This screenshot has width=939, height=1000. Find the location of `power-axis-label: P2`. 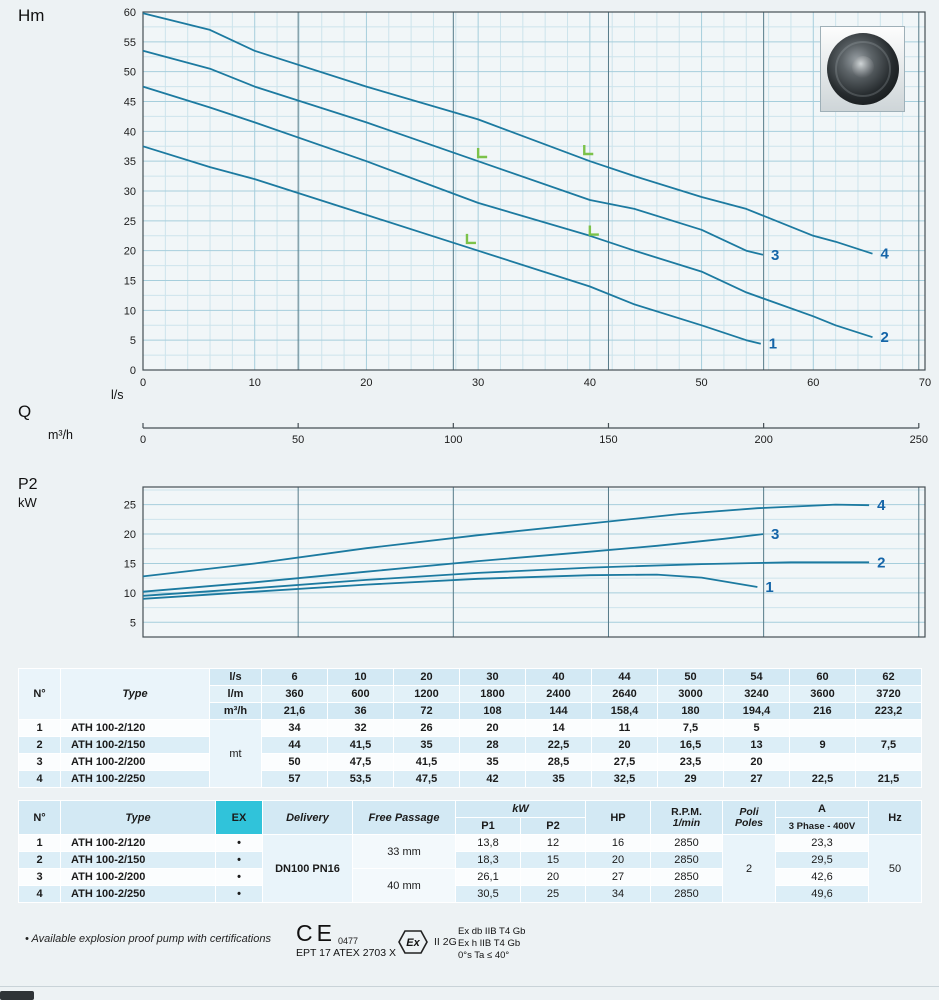

power-axis-label: P2 is located at coordinates (28, 484).